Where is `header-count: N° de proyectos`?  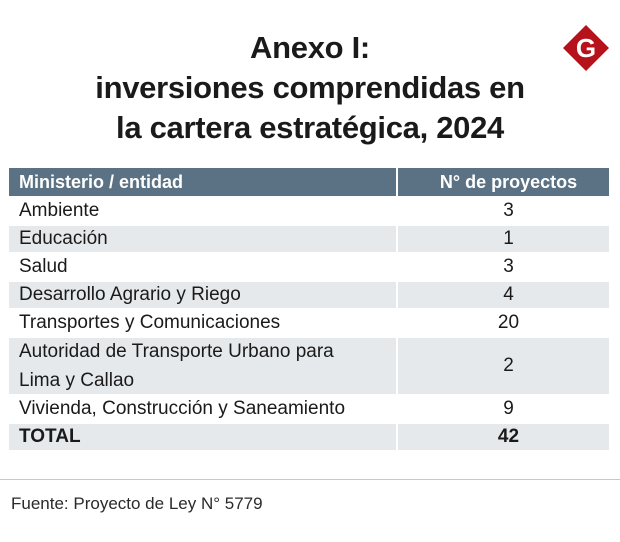
header-count: N° de proyectos is located at coordinates (508, 181).